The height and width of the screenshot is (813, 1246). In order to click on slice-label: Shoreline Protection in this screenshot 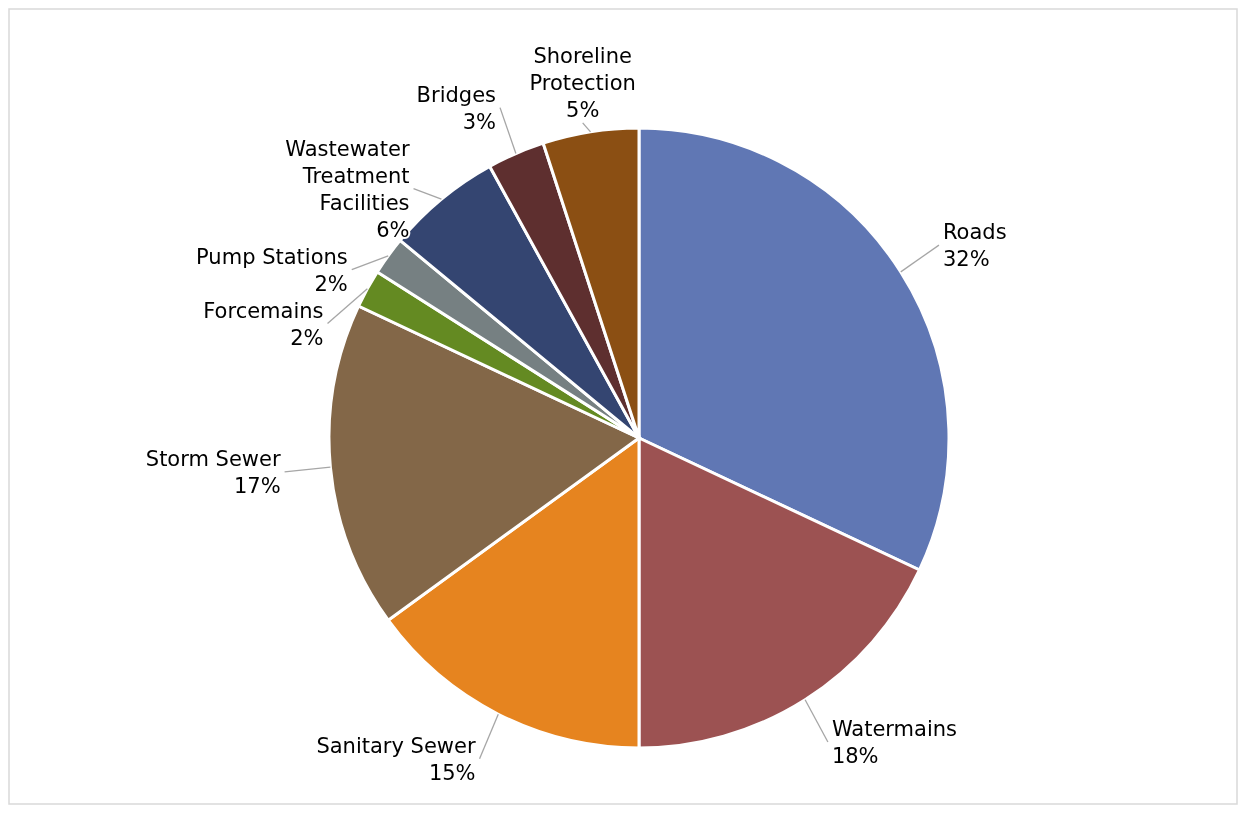, I will do `click(582, 69)`.